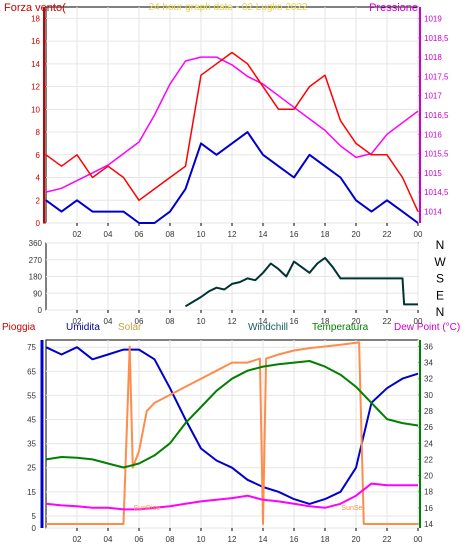 This screenshot has width=466, height=555. What do you see at coordinates (35, 109) in the screenshot?
I see `chart1-tick-label-y-left: 10` at bounding box center [35, 109].